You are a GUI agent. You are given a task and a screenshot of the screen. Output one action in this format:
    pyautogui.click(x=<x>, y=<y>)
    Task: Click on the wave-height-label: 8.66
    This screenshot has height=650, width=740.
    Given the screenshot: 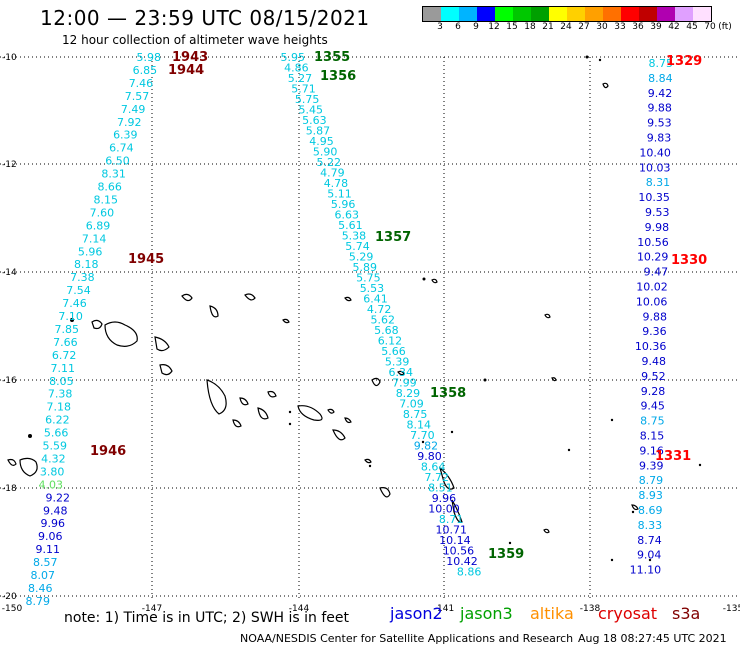 What is the action you would take?
    pyautogui.click(x=109, y=187)
    